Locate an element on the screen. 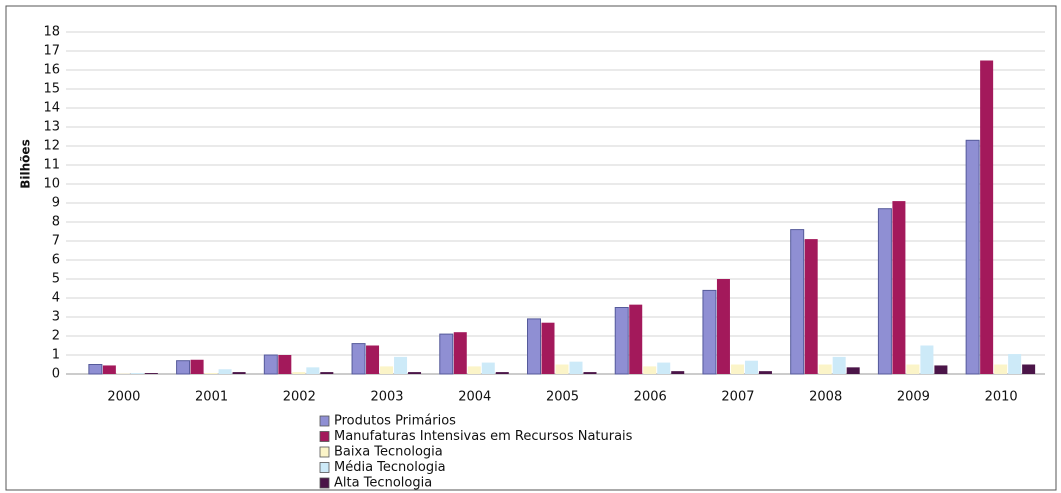 Image resolution: width=1061 pixels, height=493 pixels. y-tick-label: 6 is located at coordinates (56, 260).